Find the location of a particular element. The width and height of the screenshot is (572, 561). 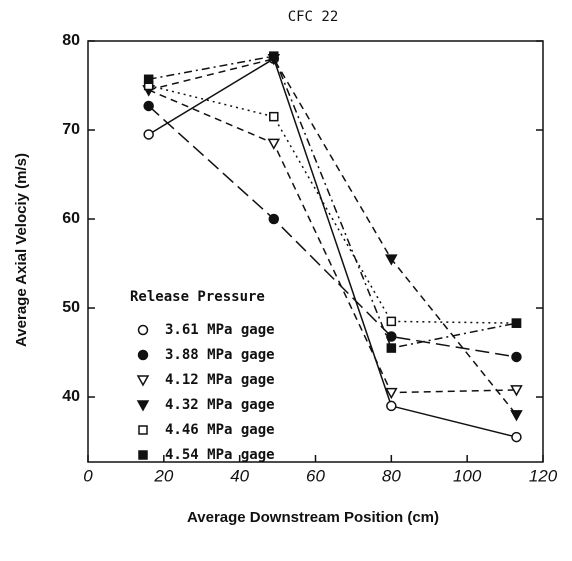

x-tick-label: 60 is located at coordinates (315, 475).